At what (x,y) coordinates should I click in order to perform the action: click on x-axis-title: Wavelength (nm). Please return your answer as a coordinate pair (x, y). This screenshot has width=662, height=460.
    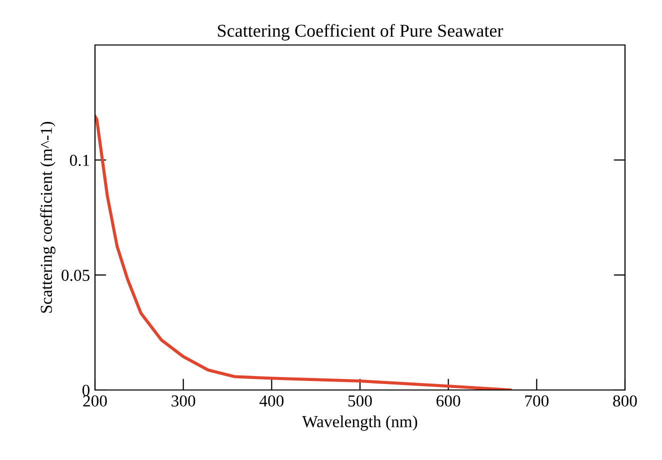
    Looking at the image, I should click on (360, 423).